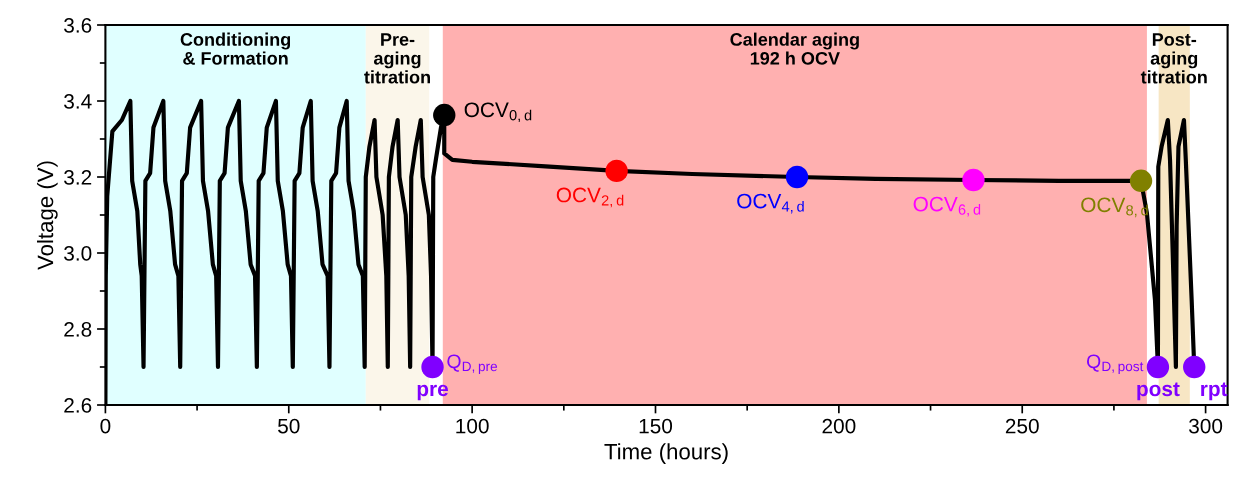  Describe the element at coordinates (289, 426) in the screenshot. I see `x-tick-label: 50` at that location.